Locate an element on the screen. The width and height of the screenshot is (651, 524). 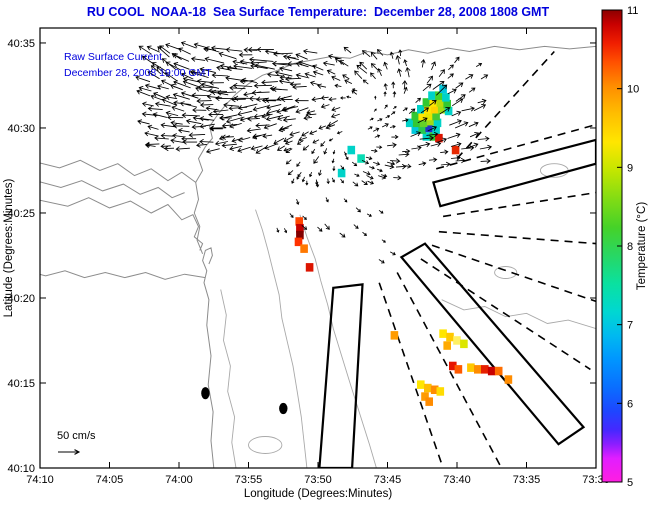
colorbar-tick-label: 5 is located at coordinates (630, 483).